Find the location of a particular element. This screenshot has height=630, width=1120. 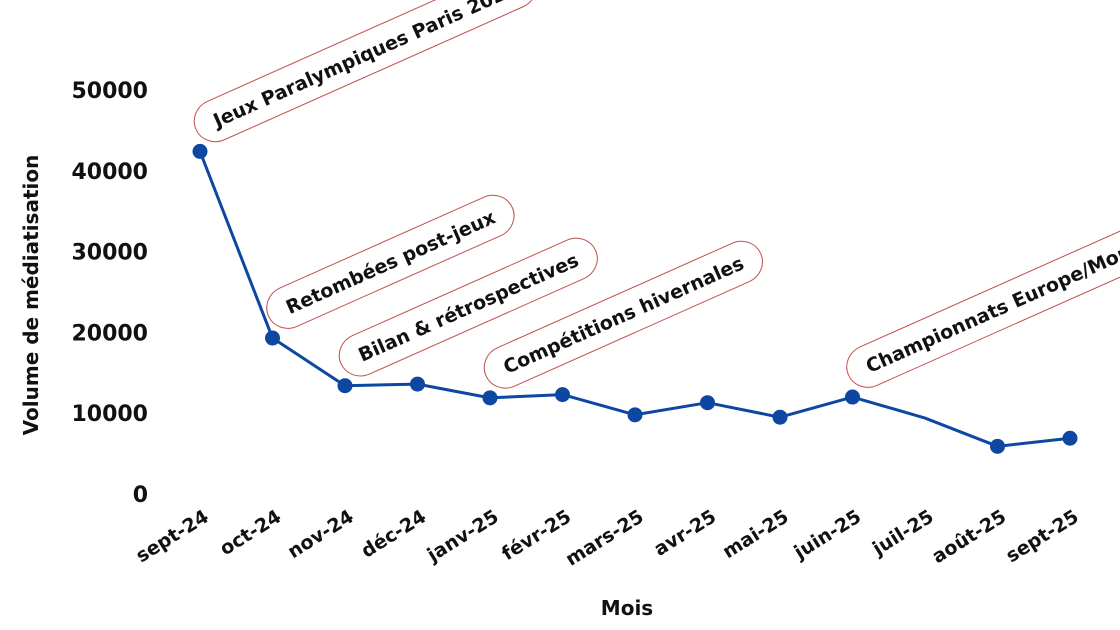

x-tick-label: juil-25 is located at coordinates (903, 533).